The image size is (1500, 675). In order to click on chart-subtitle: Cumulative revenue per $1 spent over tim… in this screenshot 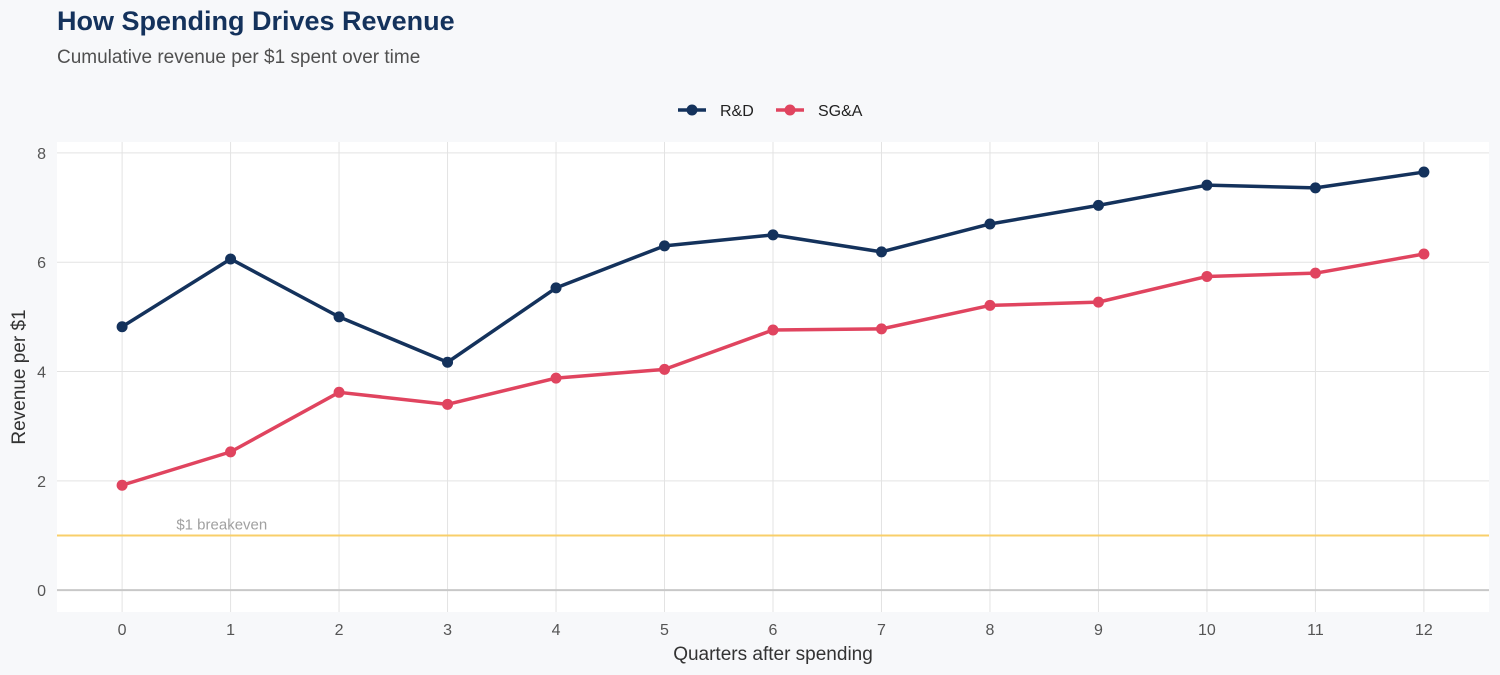, I will do `click(239, 57)`.